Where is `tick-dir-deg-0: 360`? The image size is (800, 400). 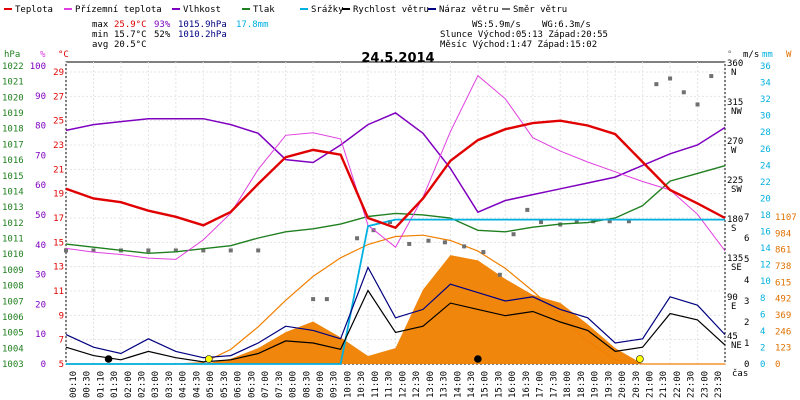 tick-dir-deg-0: 360 is located at coordinates (735, 64).